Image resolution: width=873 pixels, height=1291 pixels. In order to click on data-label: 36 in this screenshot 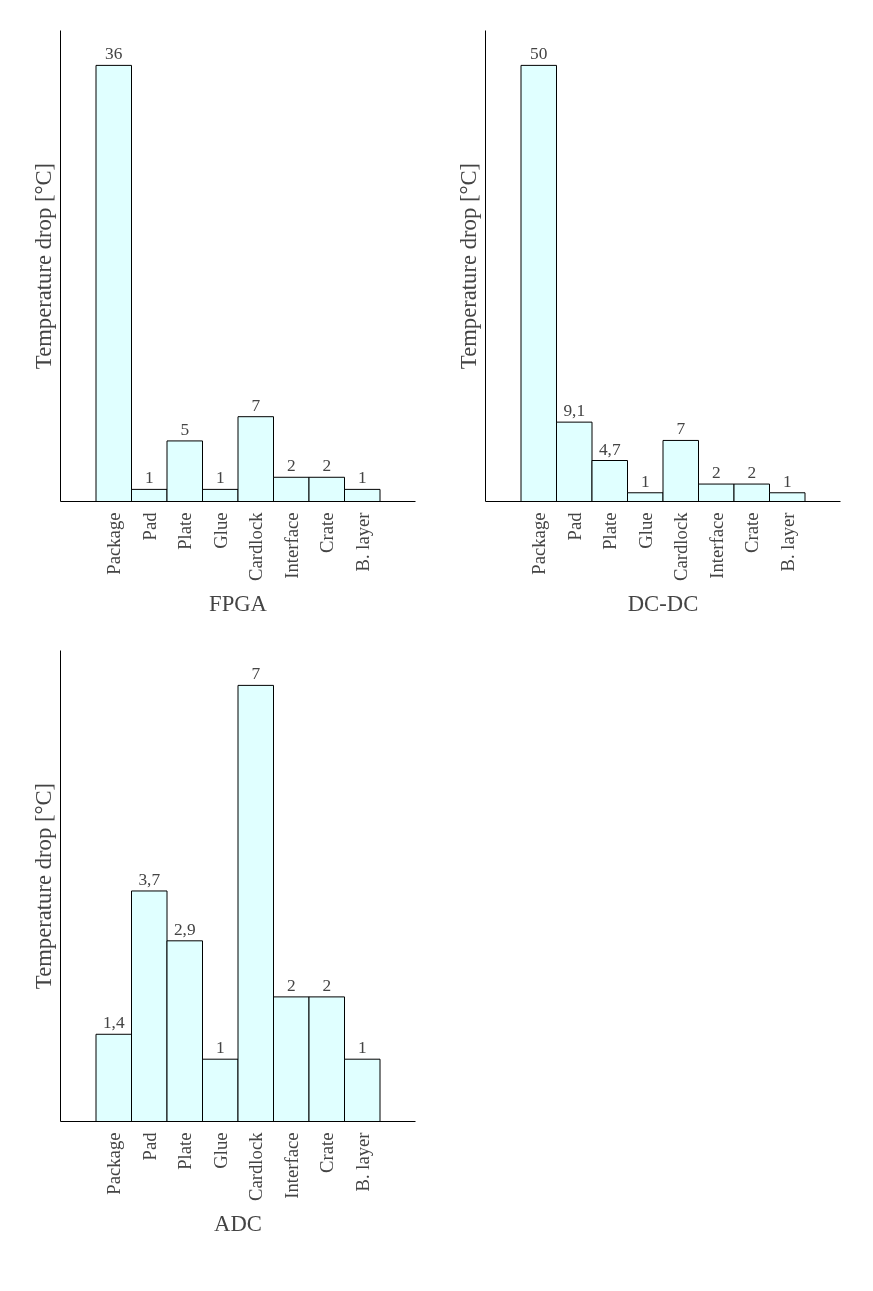, I will do `click(114, 54)`.